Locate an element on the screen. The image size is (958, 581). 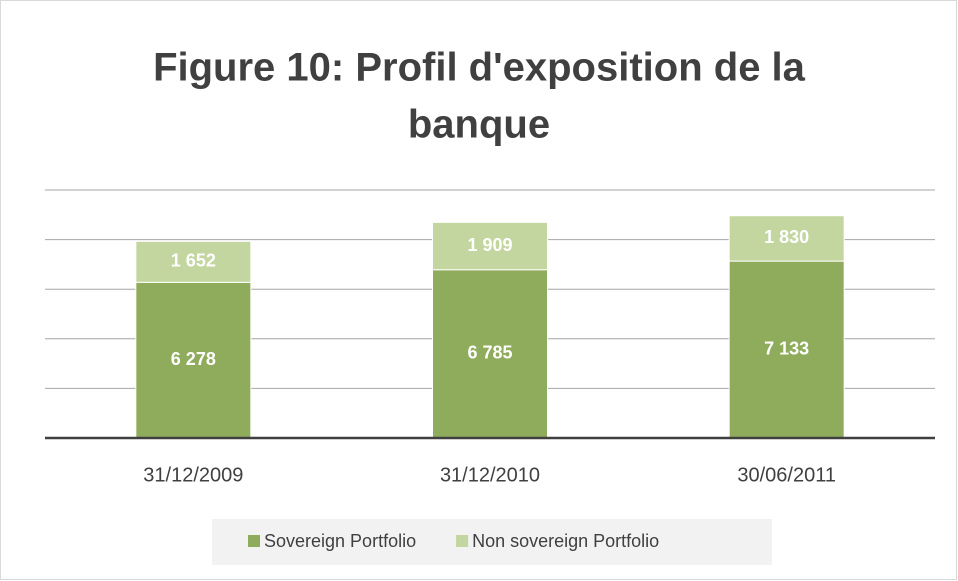
x-tick-label: 31/12/2010 is located at coordinates (490, 475).